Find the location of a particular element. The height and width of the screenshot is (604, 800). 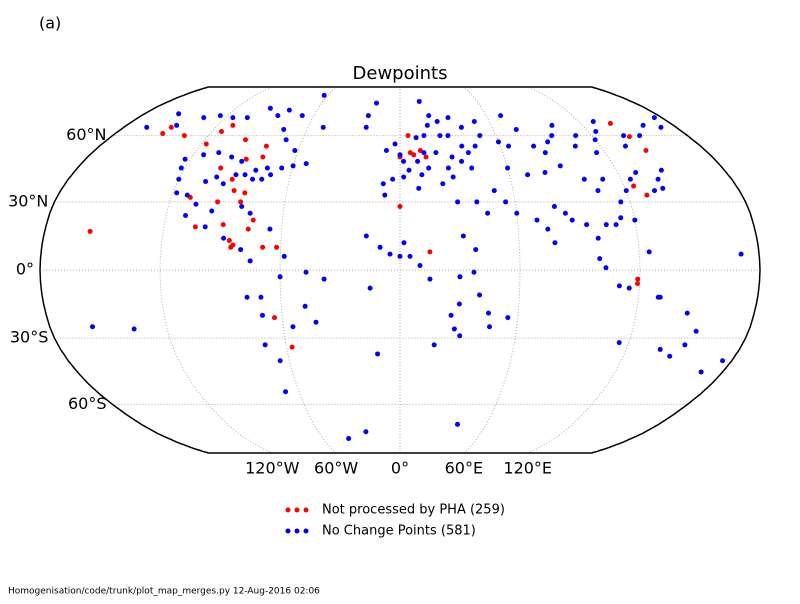

lon-label: 120°E is located at coordinates (527, 468).